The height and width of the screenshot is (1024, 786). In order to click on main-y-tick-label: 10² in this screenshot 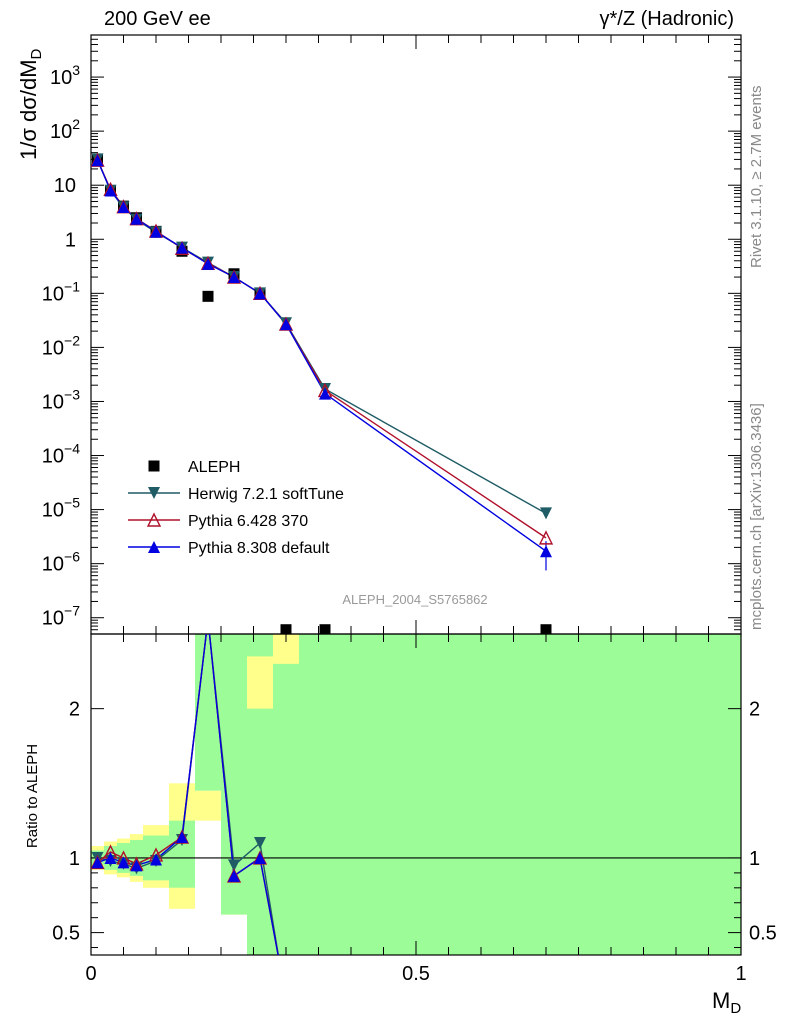, I will do `click(65, 129)`.